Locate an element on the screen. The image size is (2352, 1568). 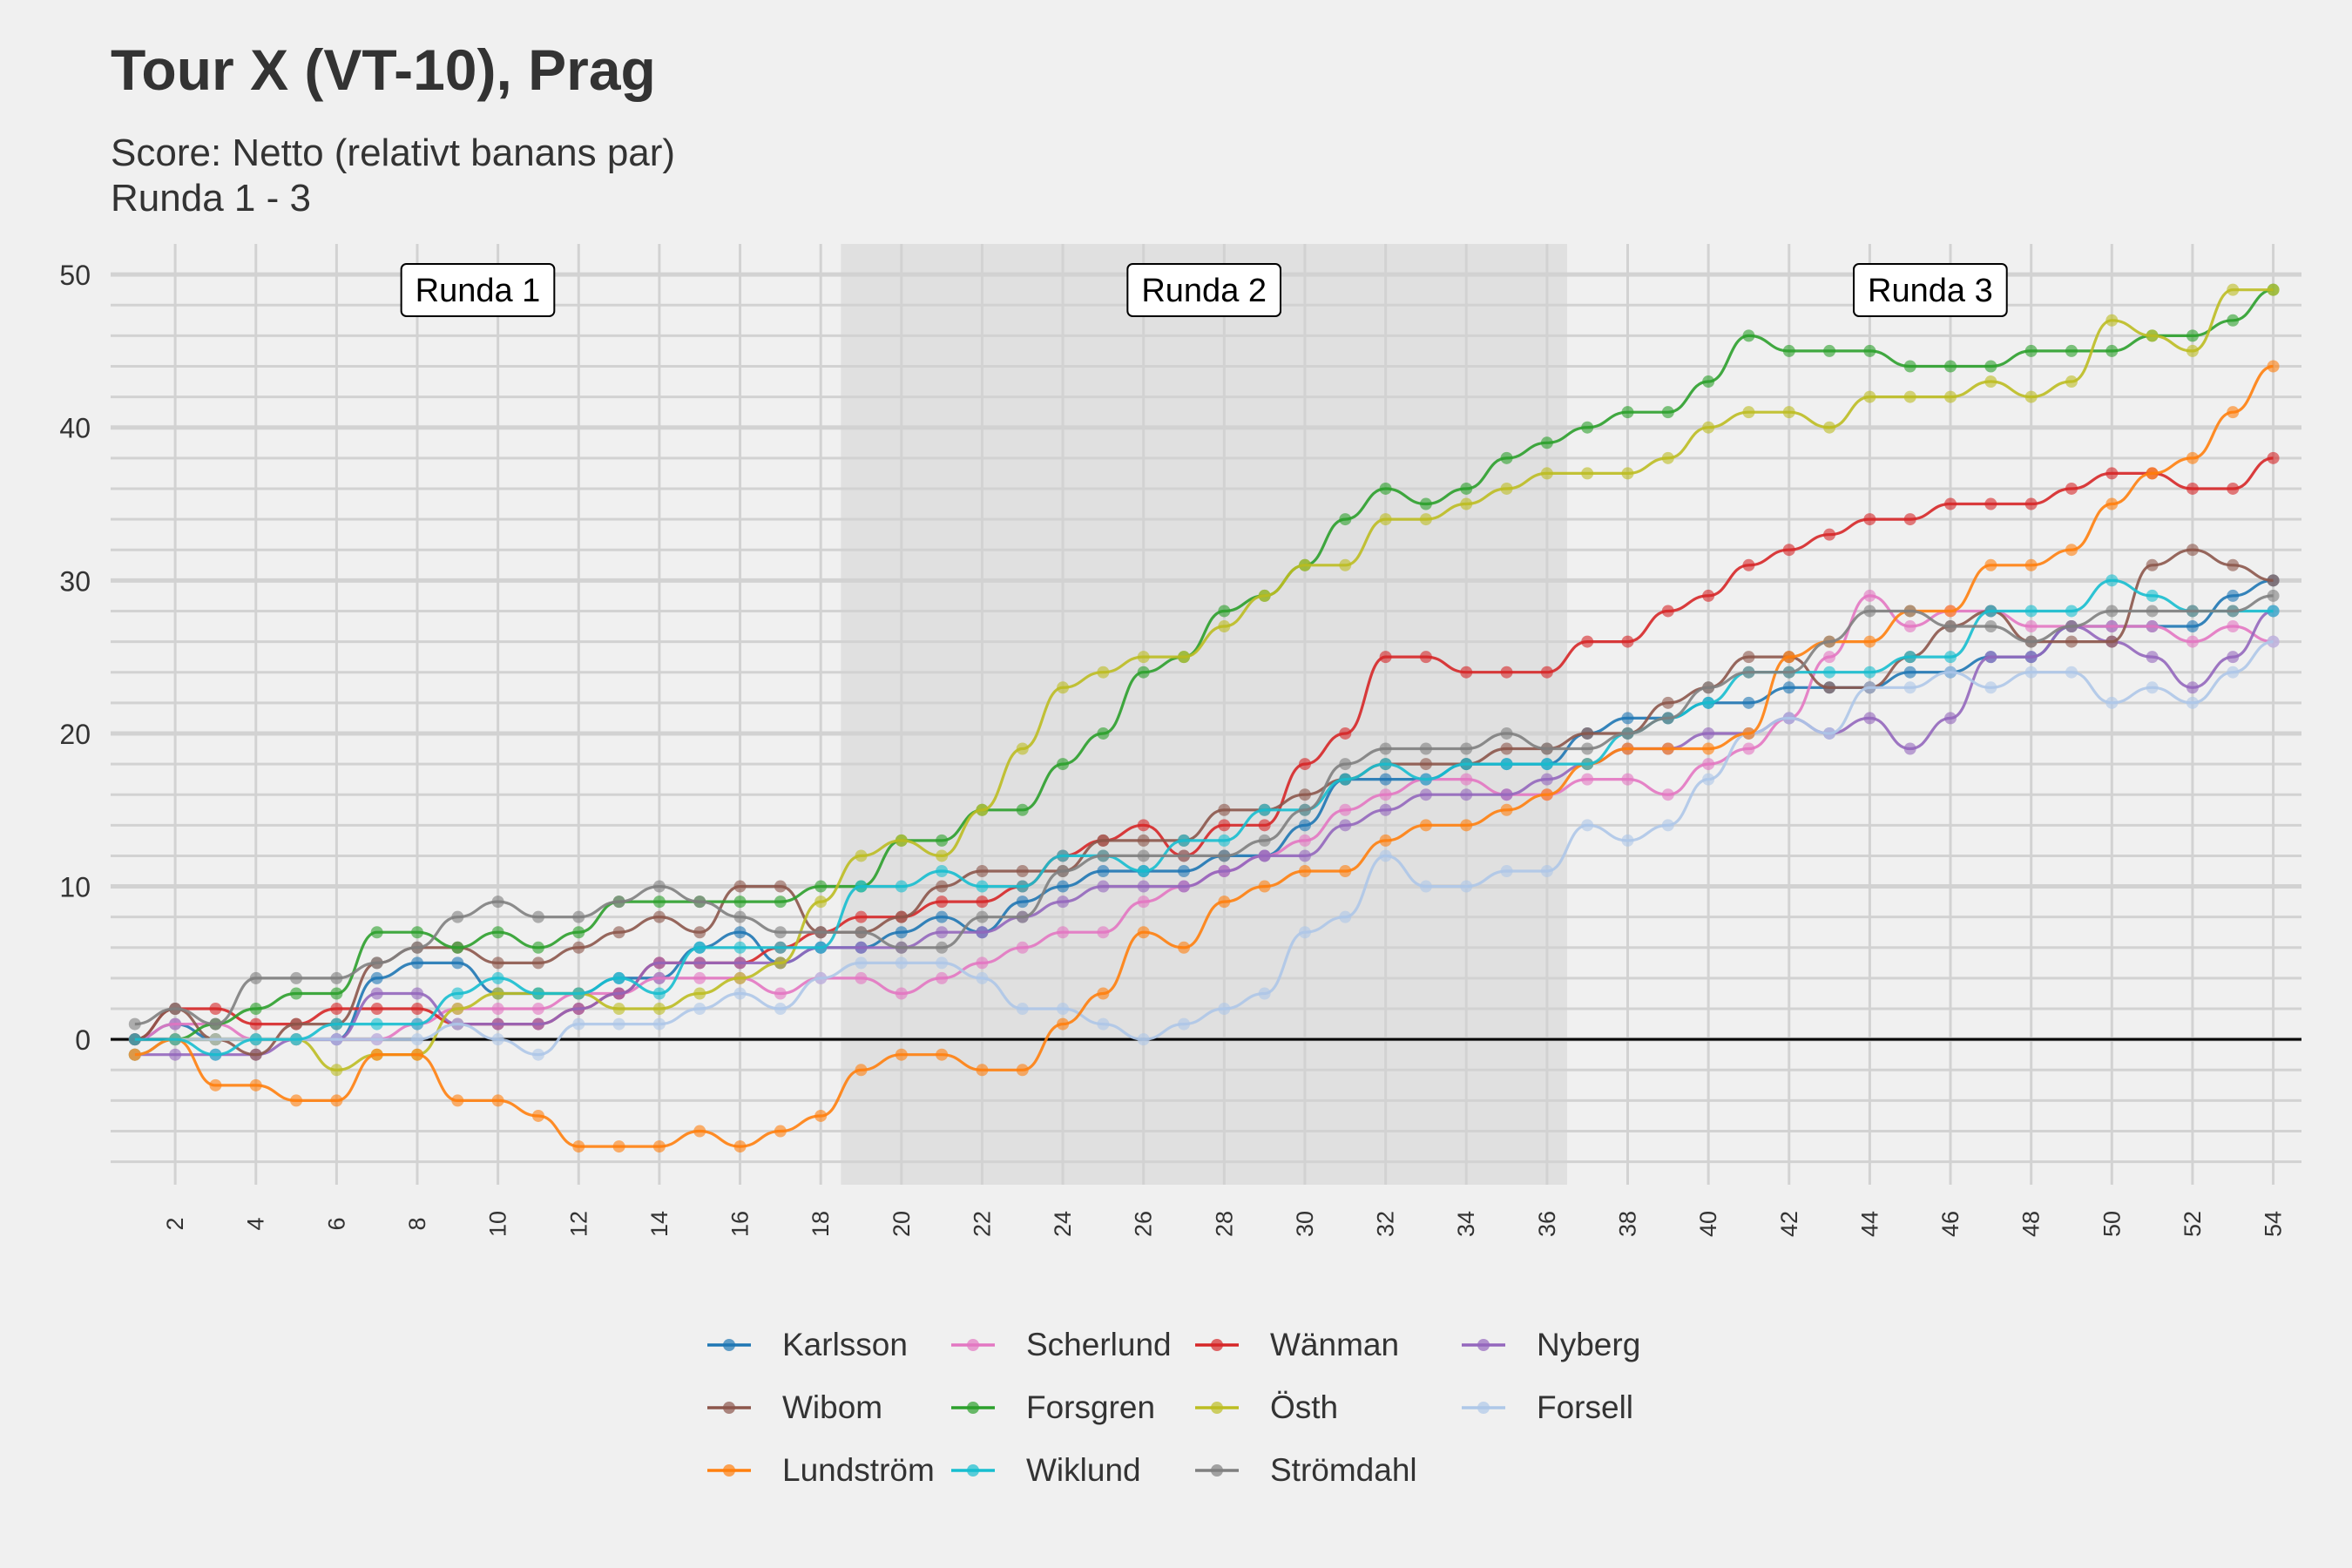
subtitle-line-2: Runda 1 - 3 is located at coordinates (211, 198).